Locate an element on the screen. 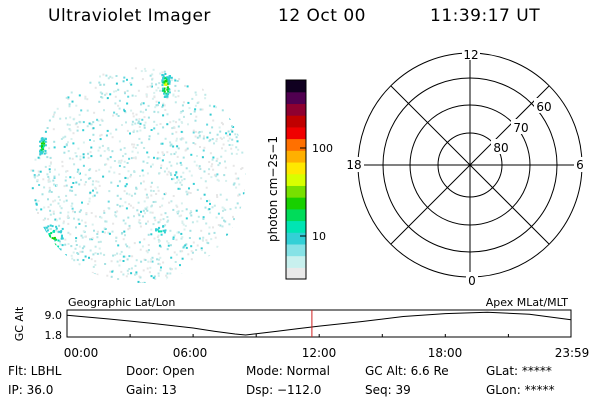  header-bar: Ultraviolet Imager 12 Oct 00 11:39:17 UT is located at coordinates (300, 18).